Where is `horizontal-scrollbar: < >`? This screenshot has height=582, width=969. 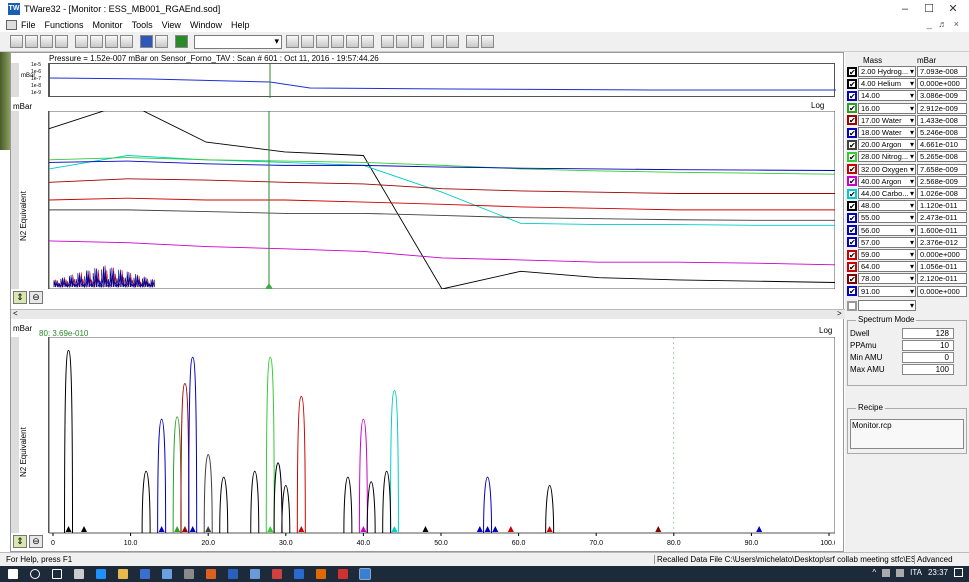
horizontal-scrollbar: < > is located at coordinates (428, 314).